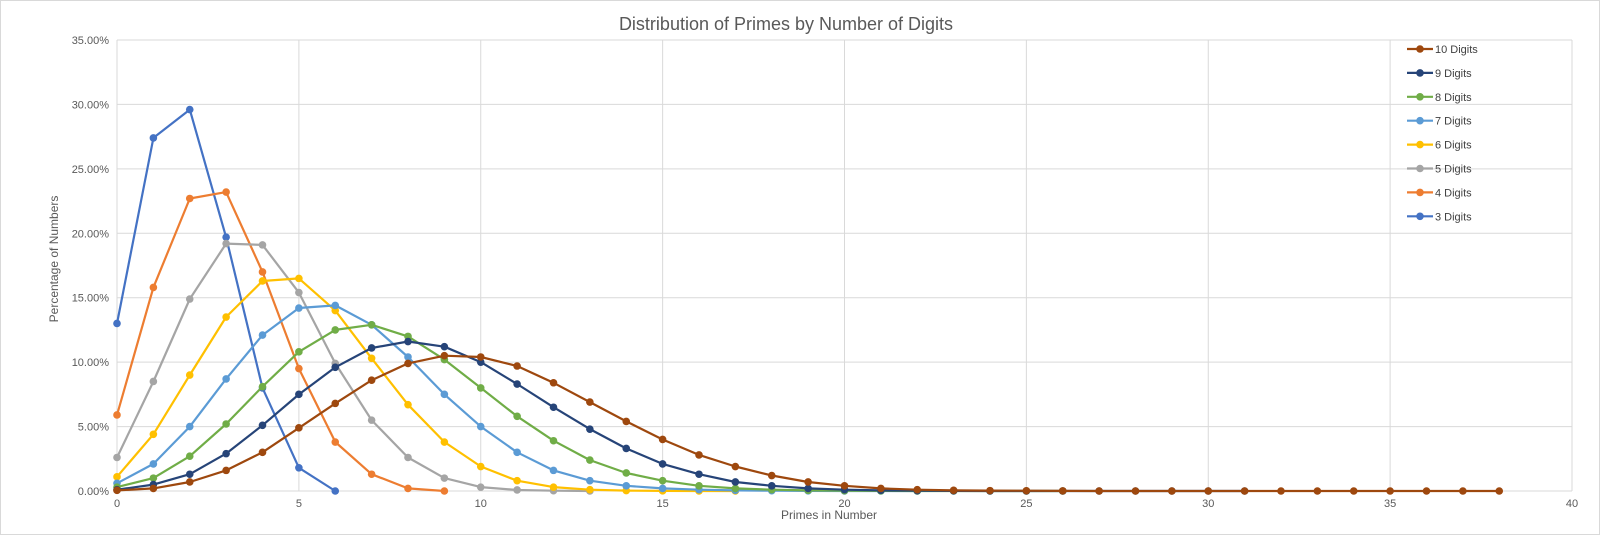  What do you see at coordinates (1453, 193) in the screenshot?
I see `legend-label: 4 Digits` at bounding box center [1453, 193].